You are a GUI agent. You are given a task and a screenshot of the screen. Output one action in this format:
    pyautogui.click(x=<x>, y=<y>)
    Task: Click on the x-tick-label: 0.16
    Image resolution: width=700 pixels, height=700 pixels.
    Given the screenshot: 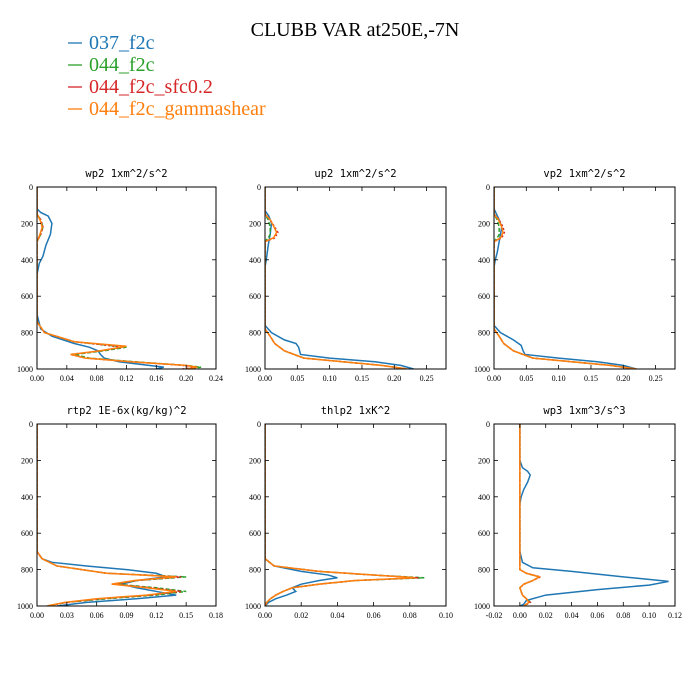 What is the action you would take?
    pyautogui.click(x=156, y=378)
    